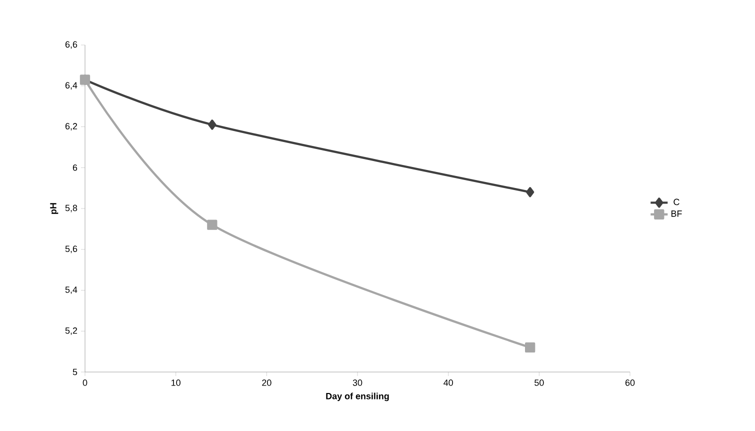 This screenshot has height=431, width=755. I want to click on x-axis-title: Day of ensiling, so click(357, 397).